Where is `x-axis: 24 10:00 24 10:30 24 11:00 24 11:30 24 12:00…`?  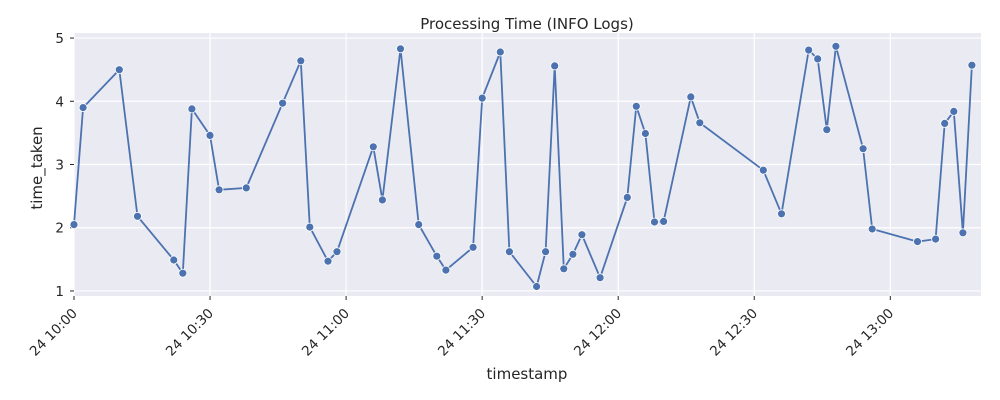
x-axis: 24 10:00 24 10:30 24 11:00 24 11:30 24 12:00… is located at coordinates (462, 328).